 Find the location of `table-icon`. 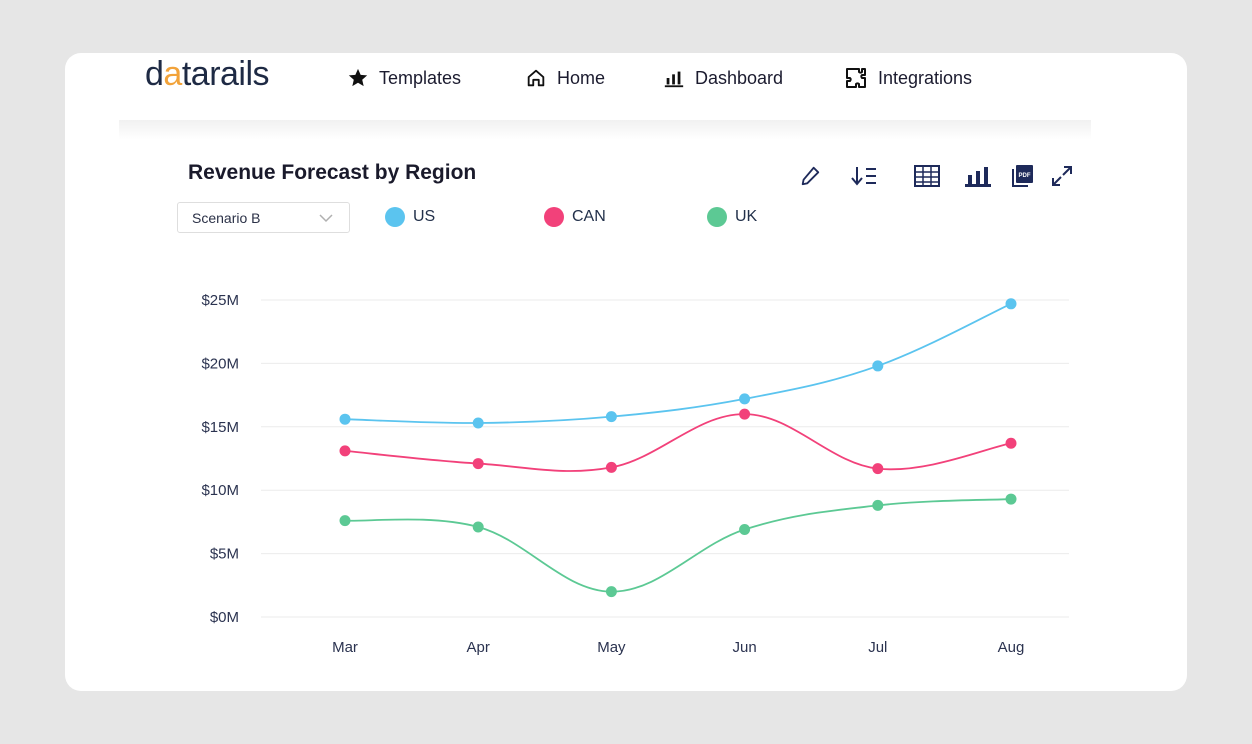

table-icon is located at coordinates (927, 176).